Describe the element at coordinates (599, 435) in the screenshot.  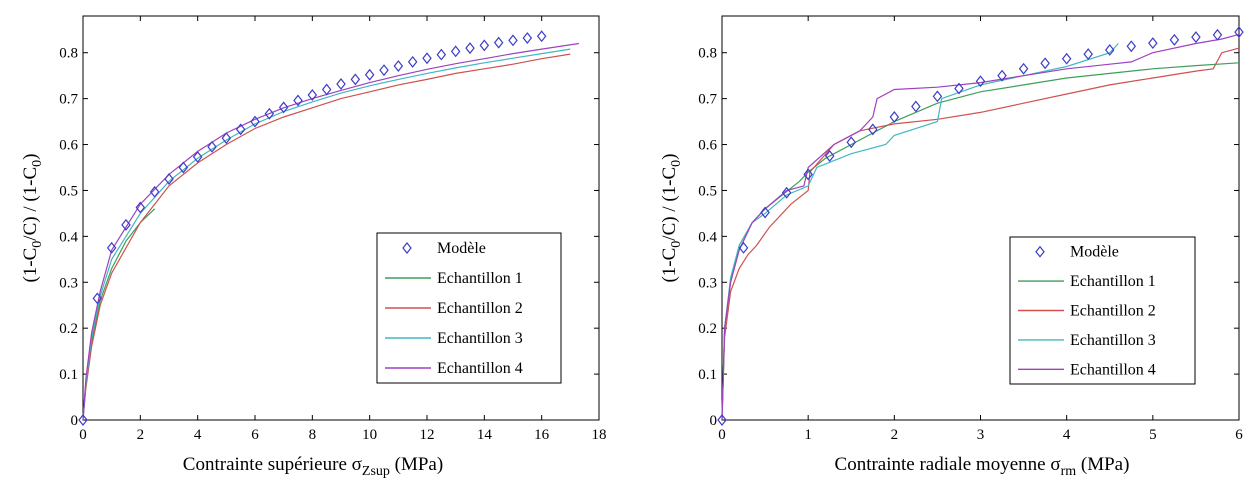
I see `x-tick-label: 18` at that location.